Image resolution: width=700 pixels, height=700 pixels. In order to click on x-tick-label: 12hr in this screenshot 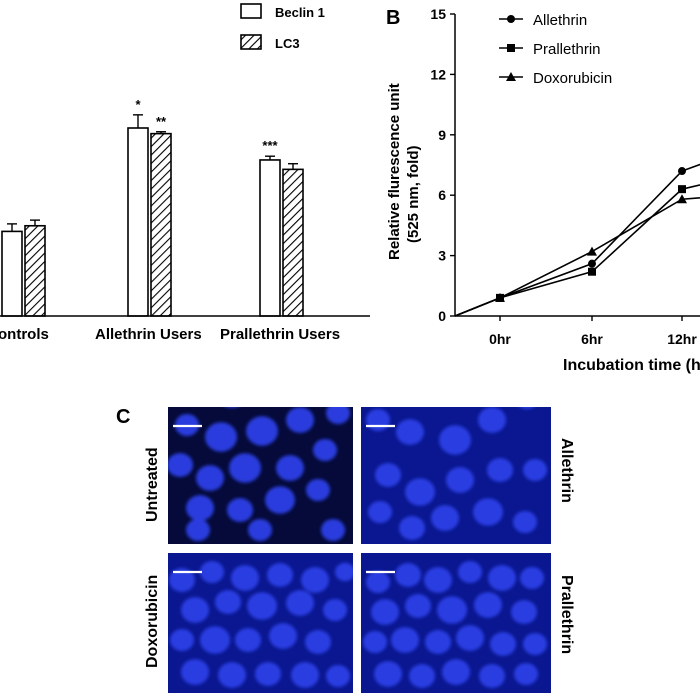, I will do `click(682, 339)`.